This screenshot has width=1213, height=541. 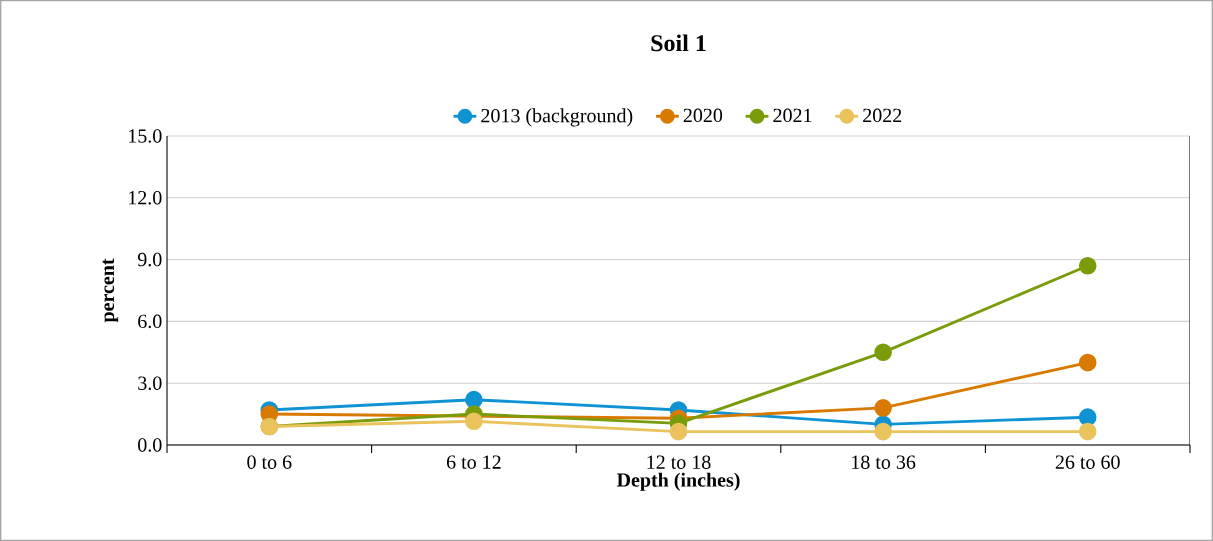 What do you see at coordinates (150, 383) in the screenshot?
I see `y-tick-label: 3.0` at bounding box center [150, 383].